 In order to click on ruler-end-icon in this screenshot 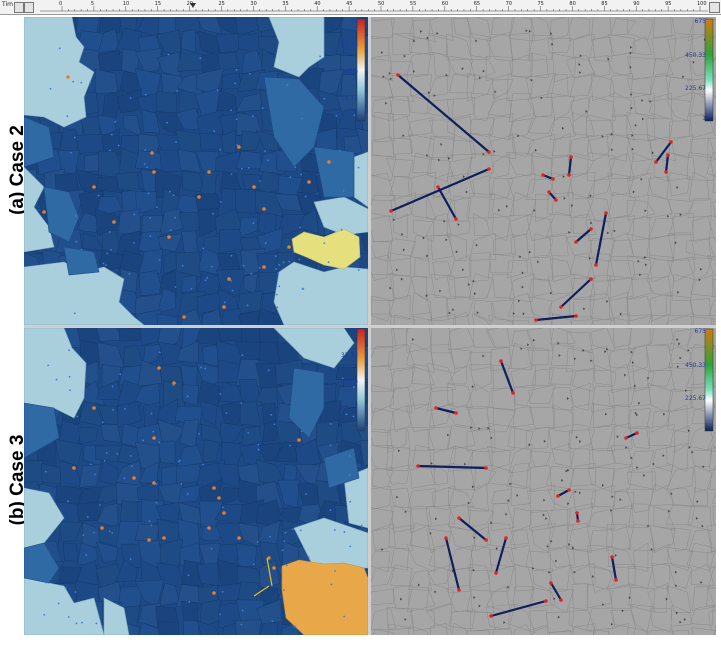, I will do `click(714, 7)`.